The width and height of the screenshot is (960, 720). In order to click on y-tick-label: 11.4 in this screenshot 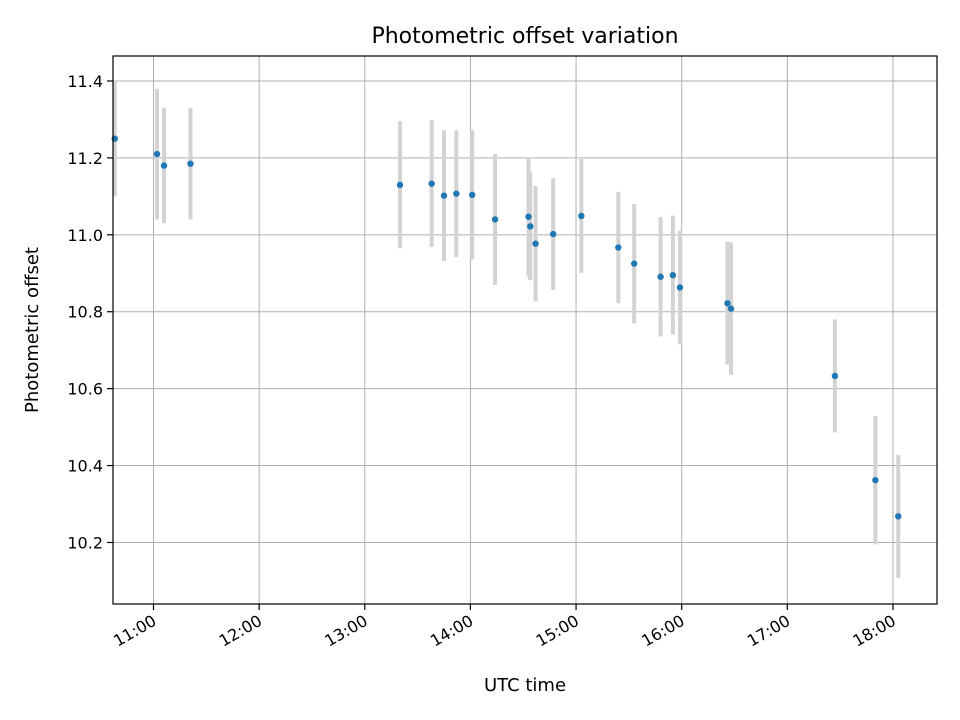, I will do `click(85, 81)`.